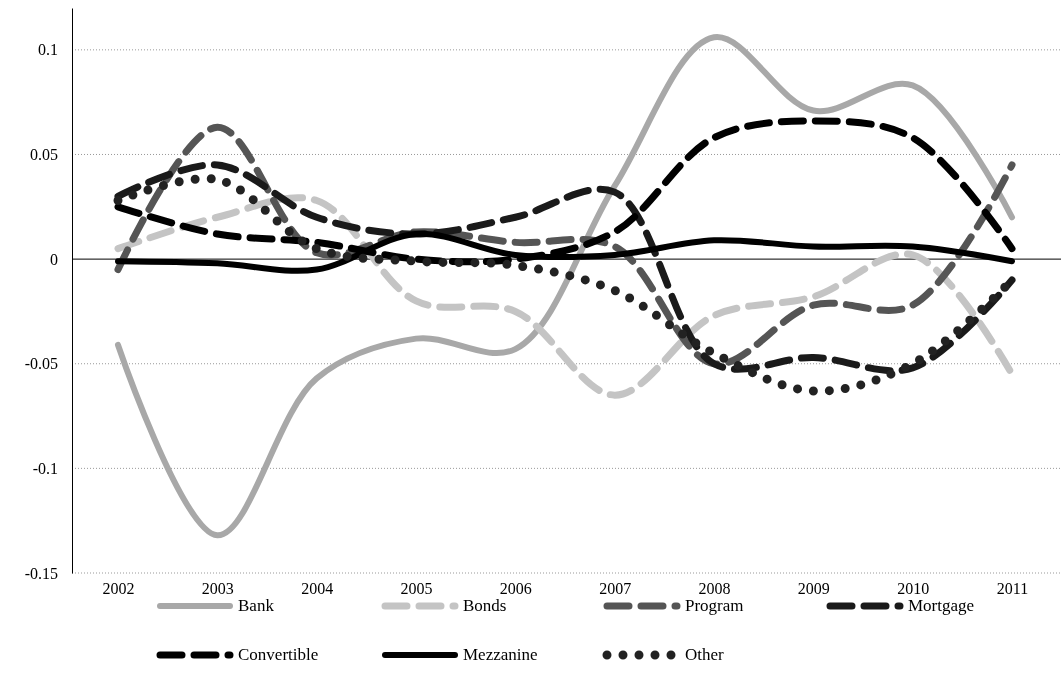 Image resolution: width=1061 pixels, height=690 pixels. What do you see at coordinates (913, 589) in the screenshot?
I see `x-tick-label: 2010` at bounding box center [913, 589].